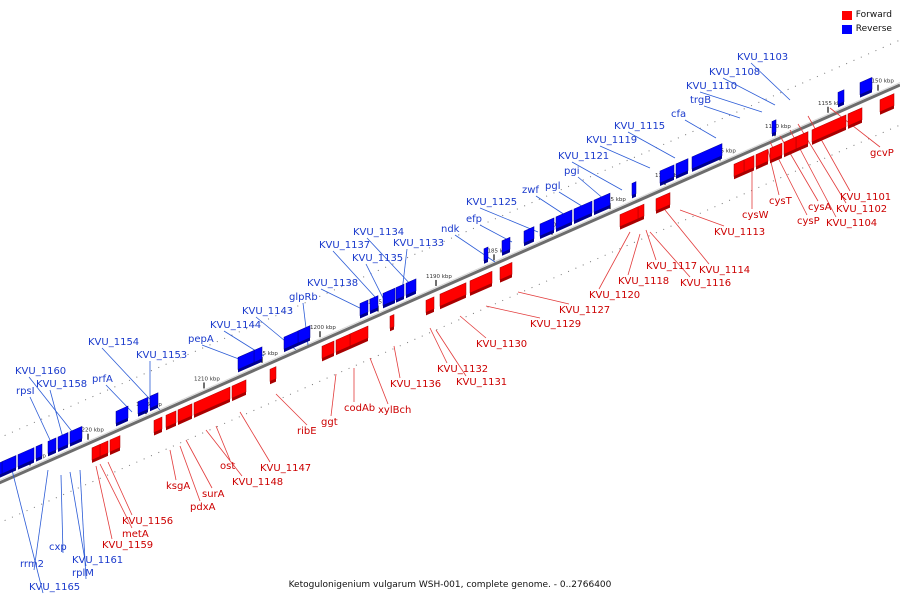 The width and height of the screenshot is (900, 600). What do you see at coordinates (882, 153) in the screenshot?
I see `forward-gene-label: gcvP` at bounding box center [882, 153].